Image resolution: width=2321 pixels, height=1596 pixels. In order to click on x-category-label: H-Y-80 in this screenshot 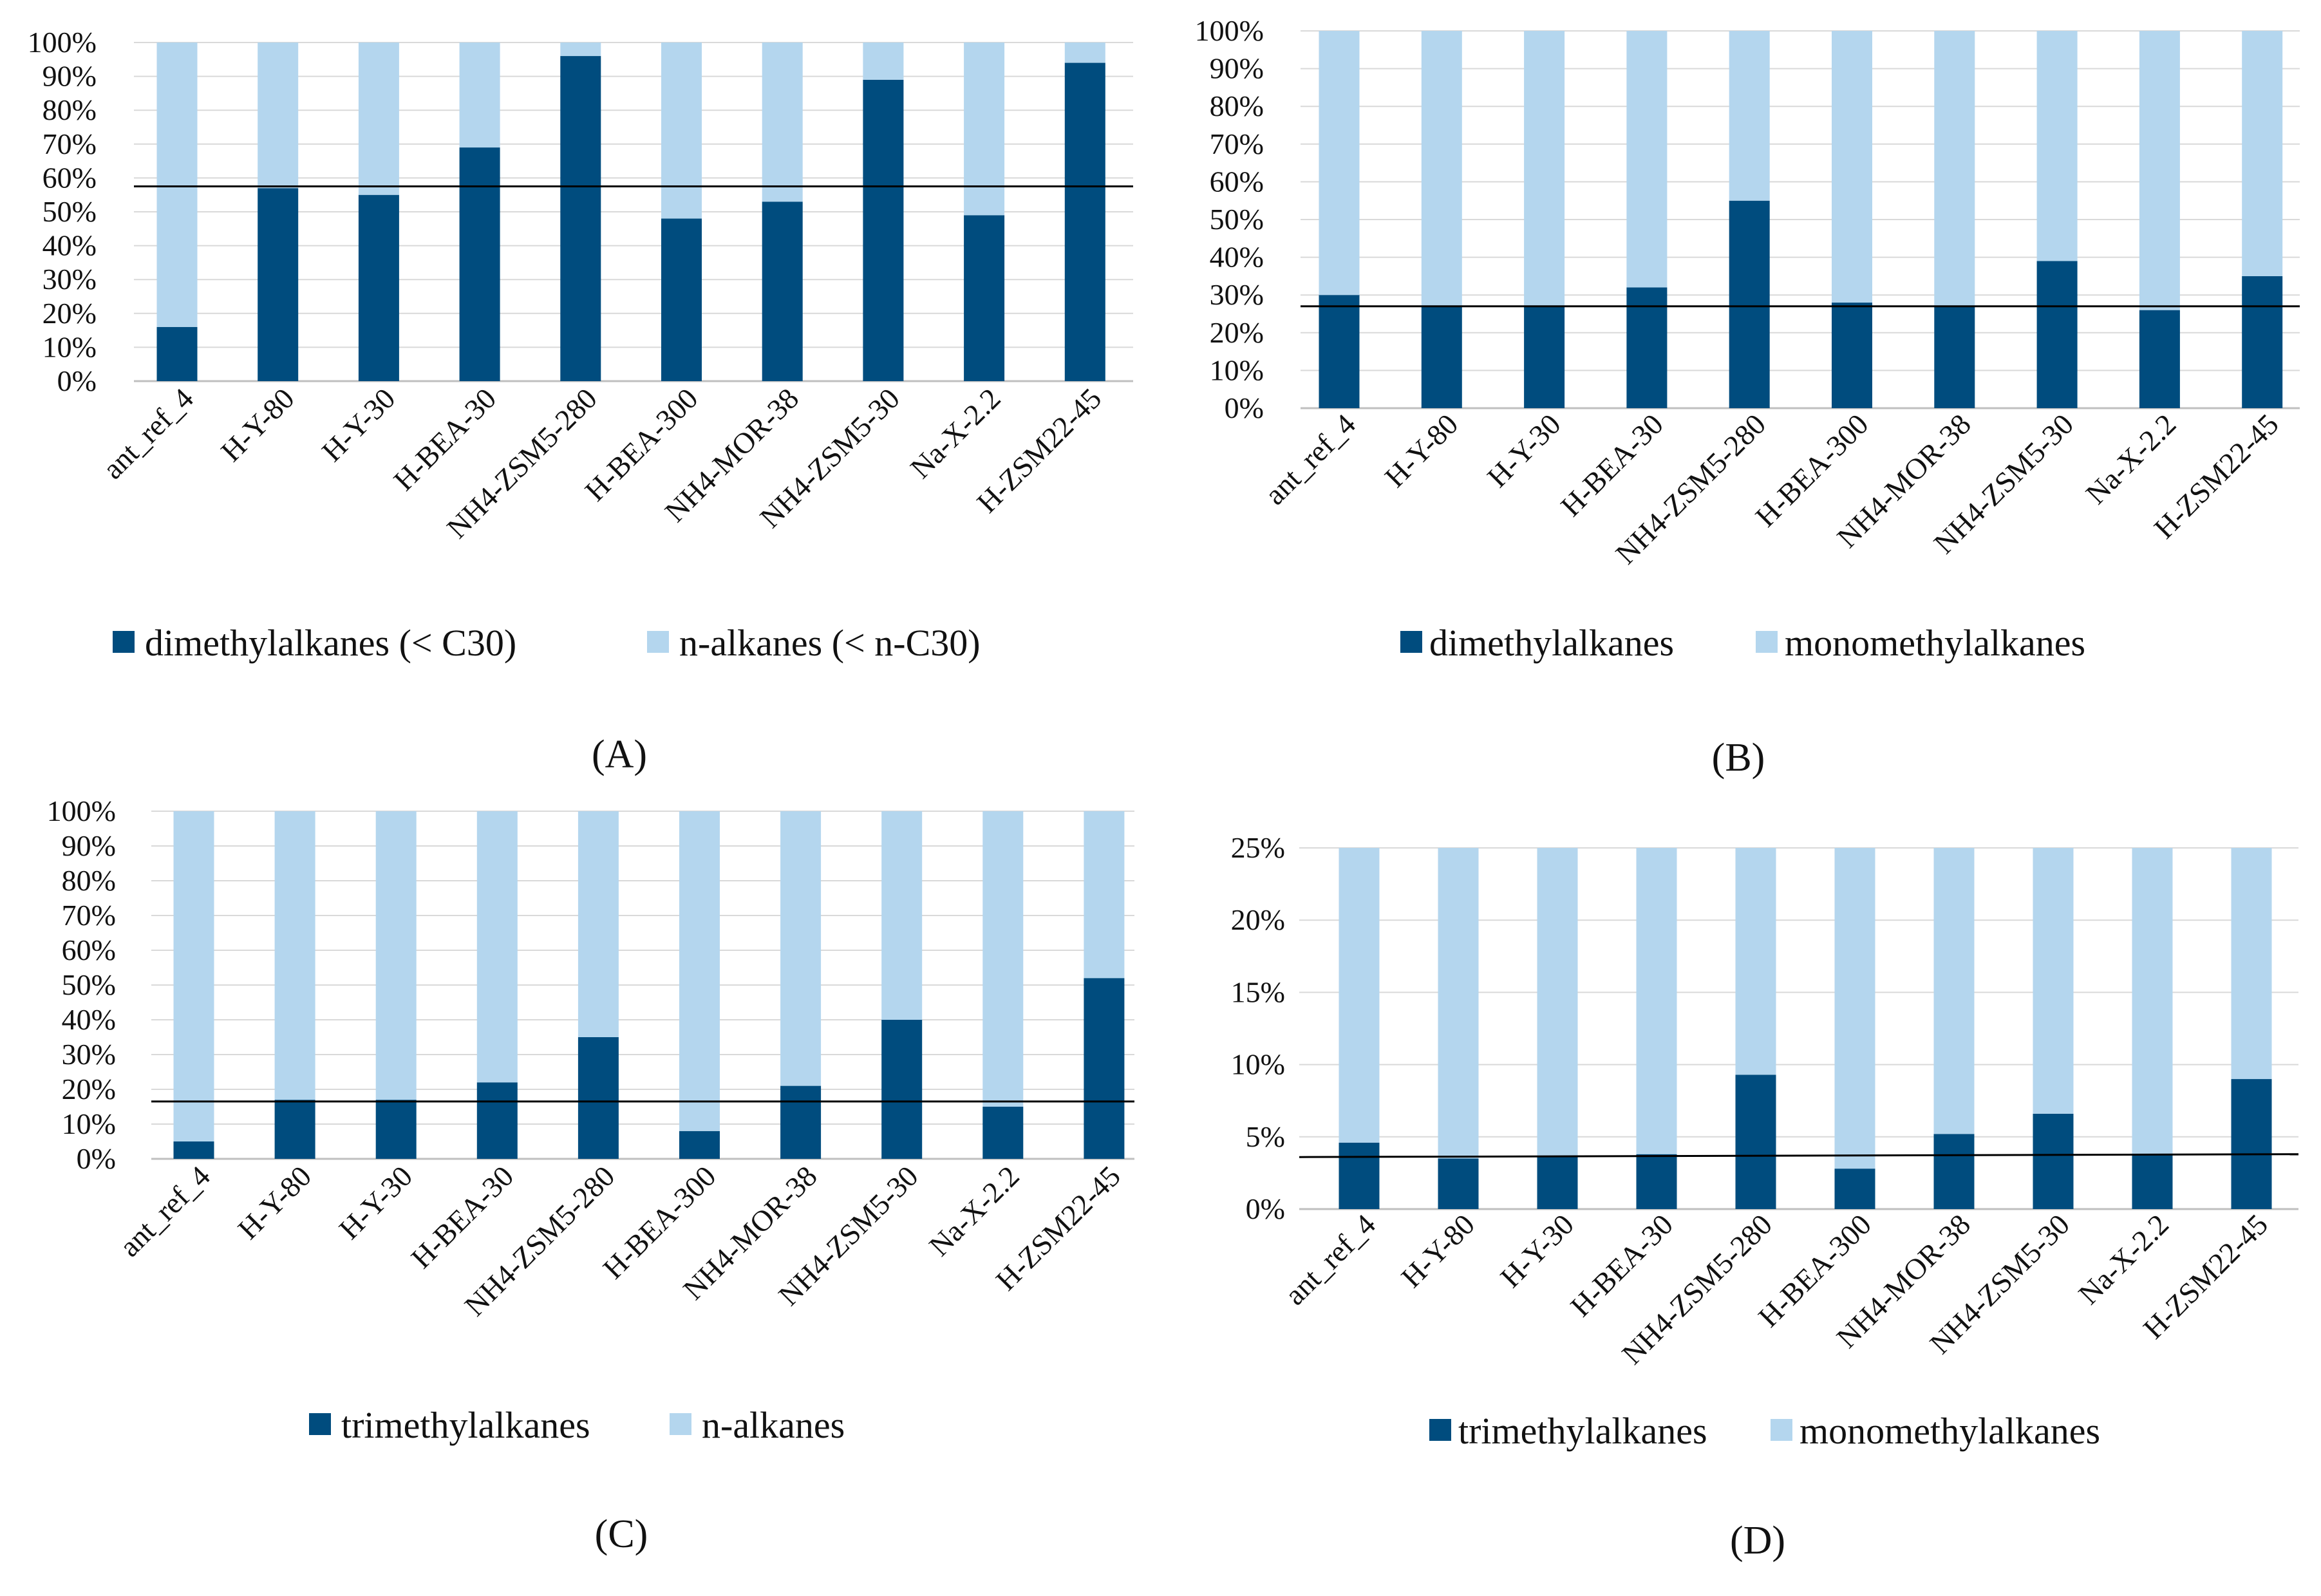, I will do `click(1438, 1251)`.